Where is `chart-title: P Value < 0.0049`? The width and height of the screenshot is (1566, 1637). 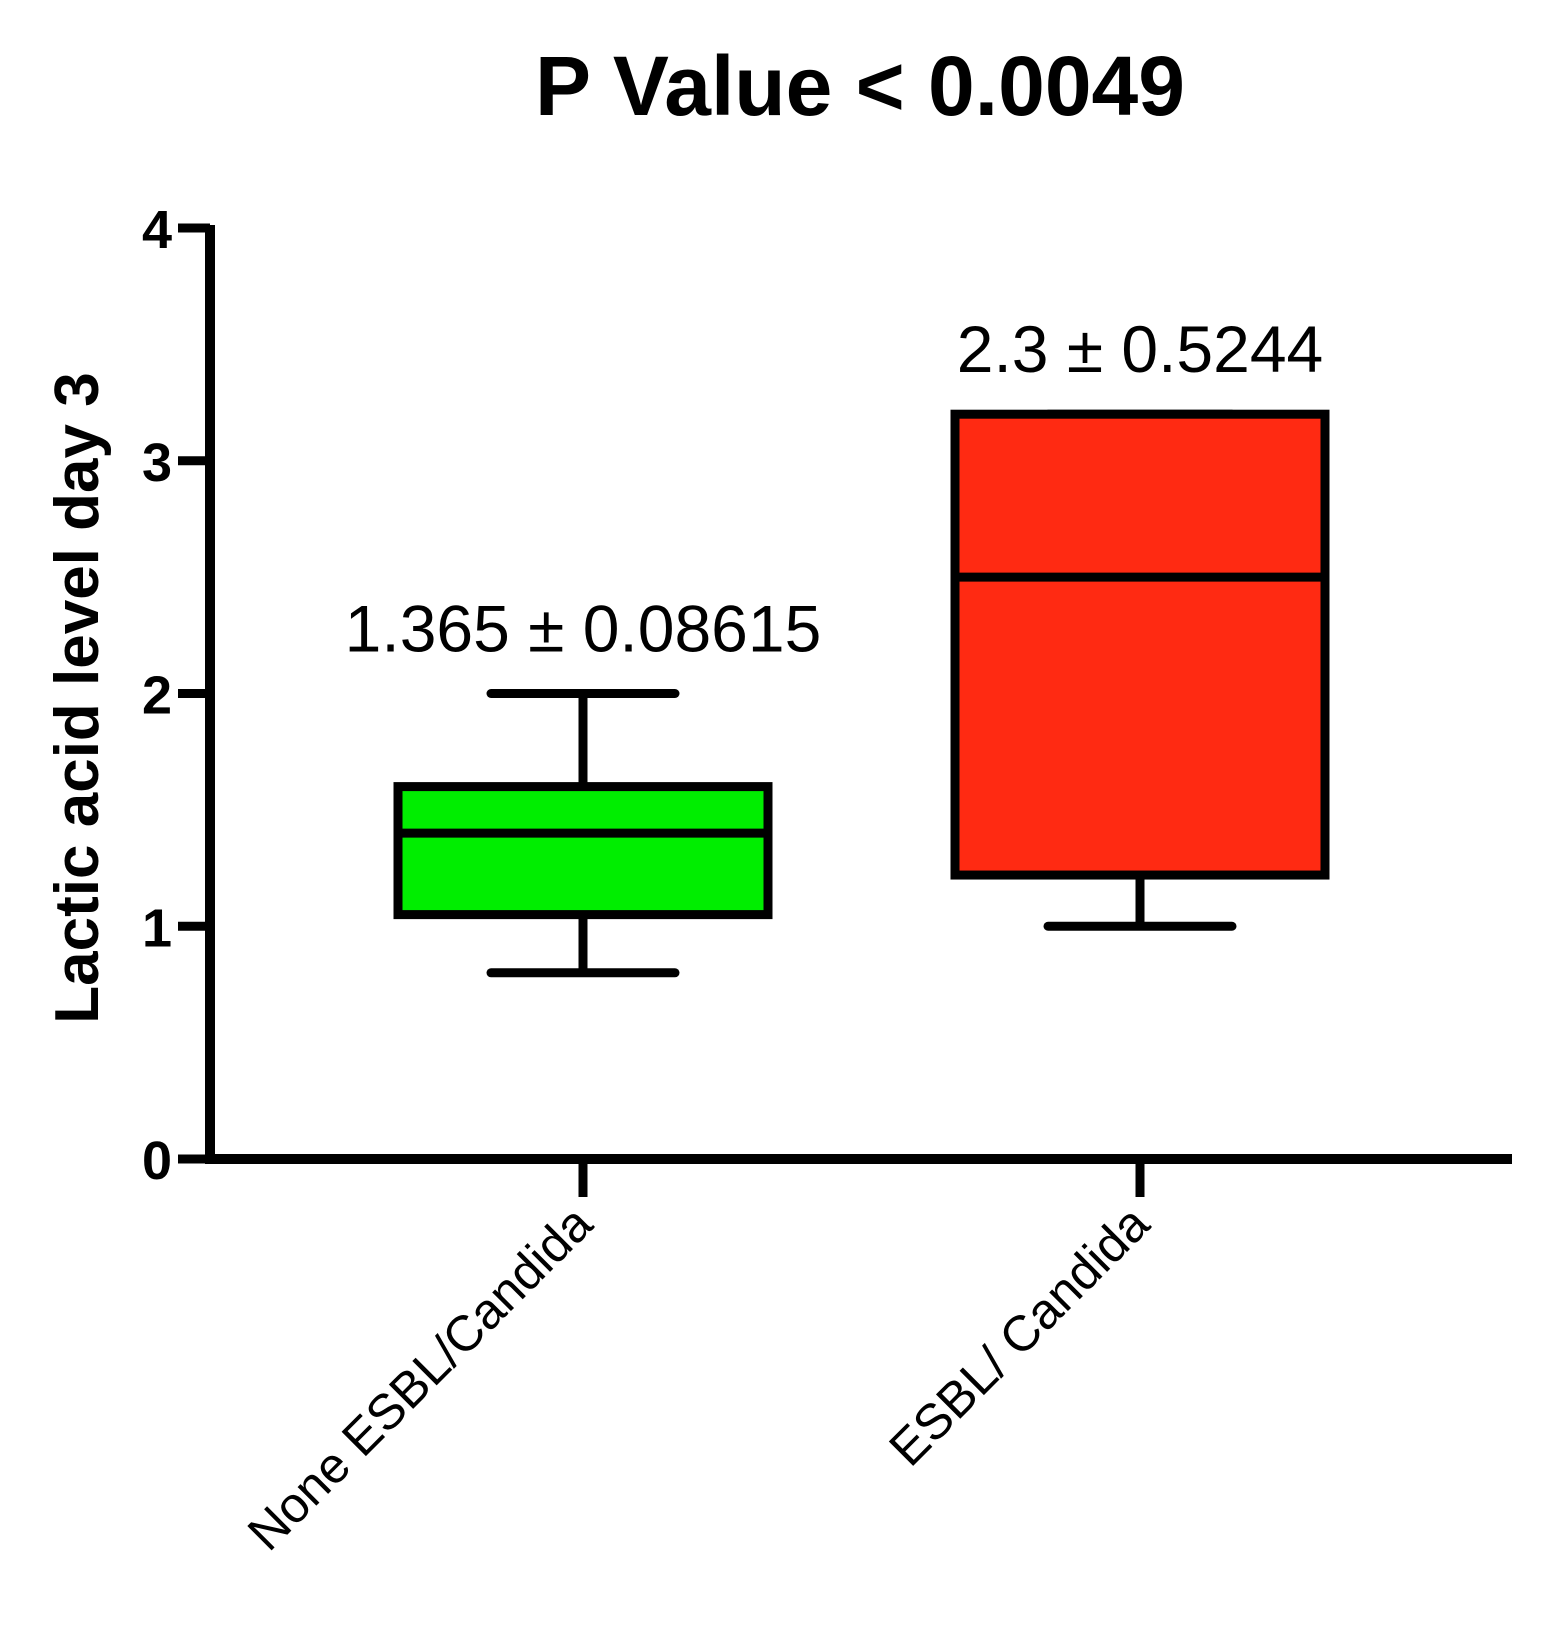 chart-title: P Value < 0.0049 is located at coordinates (860, 86).